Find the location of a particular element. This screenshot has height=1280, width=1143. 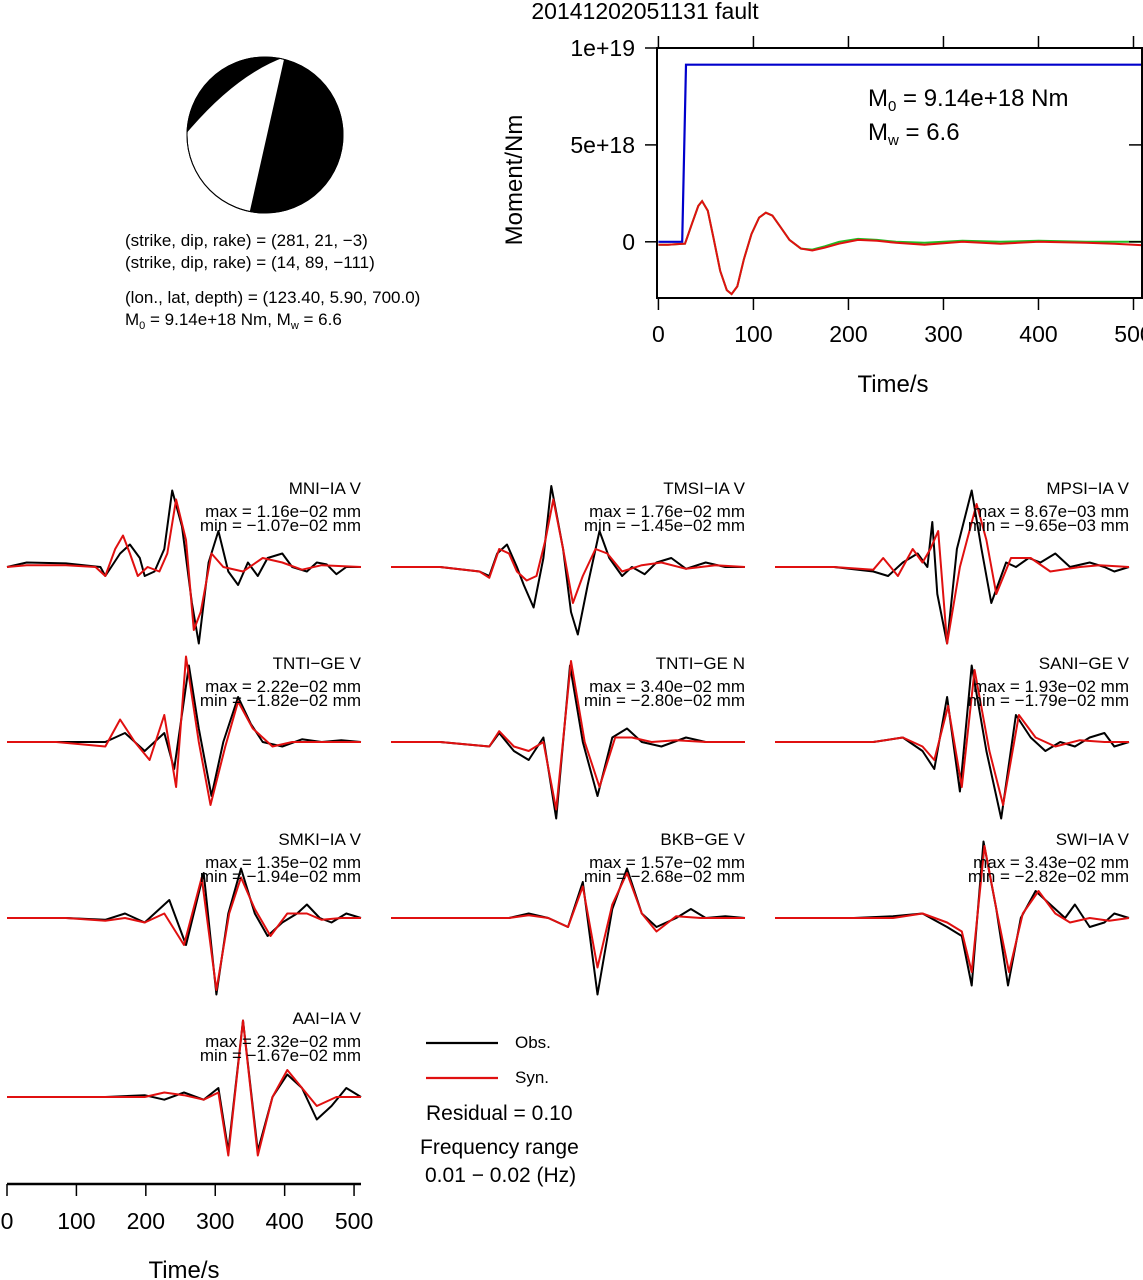

nodal-plane-2: (strike, dip, rake) = (14, 89, −111) is located at coordinates (250, 262).